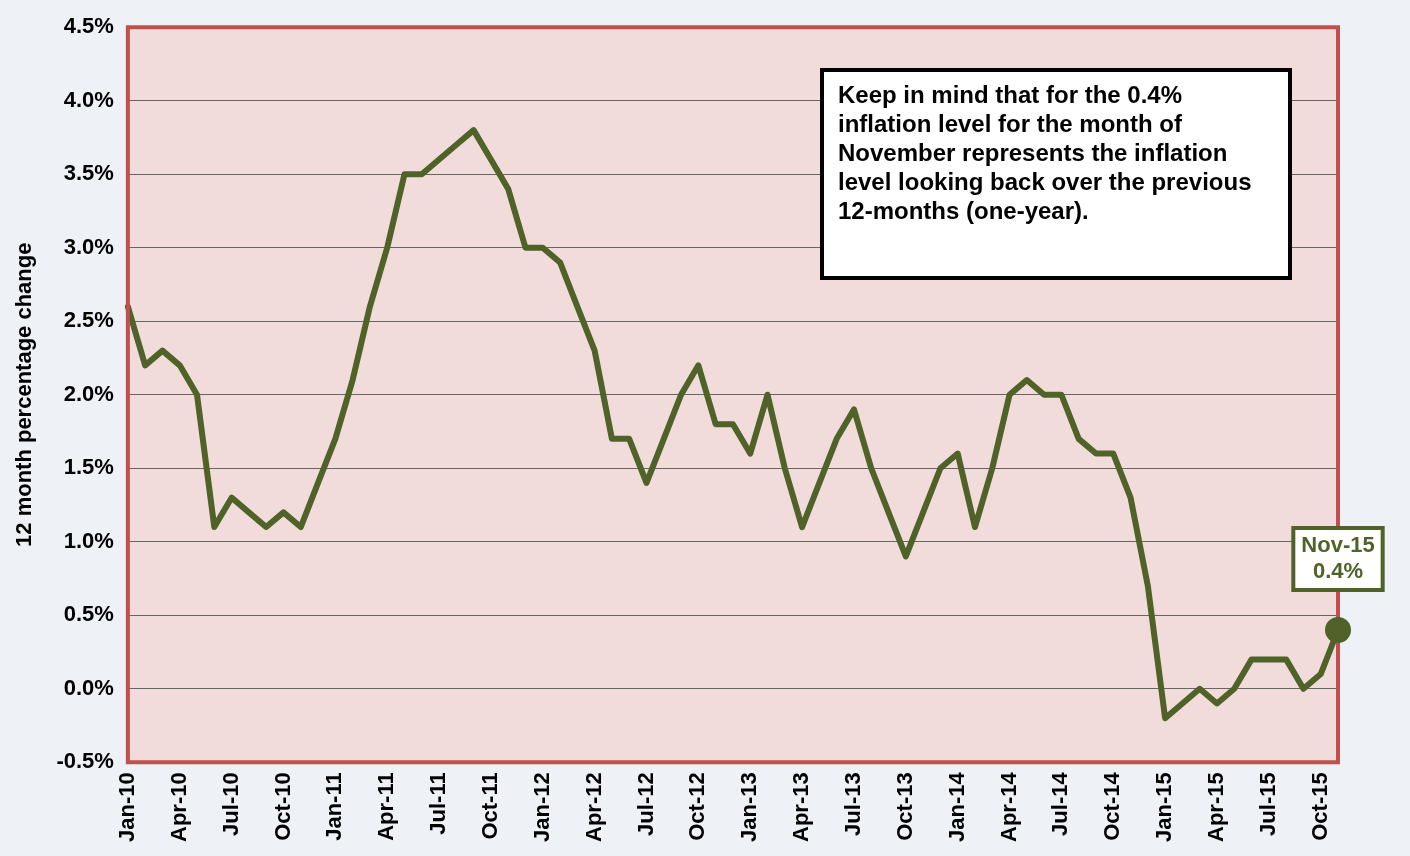 The height and width of the screenshot is (856, 1410). What do you see at coordinates (438, 803) in the screenshot?
I see `x-tick-label: Jul-11` at bounding box center [438, 803].